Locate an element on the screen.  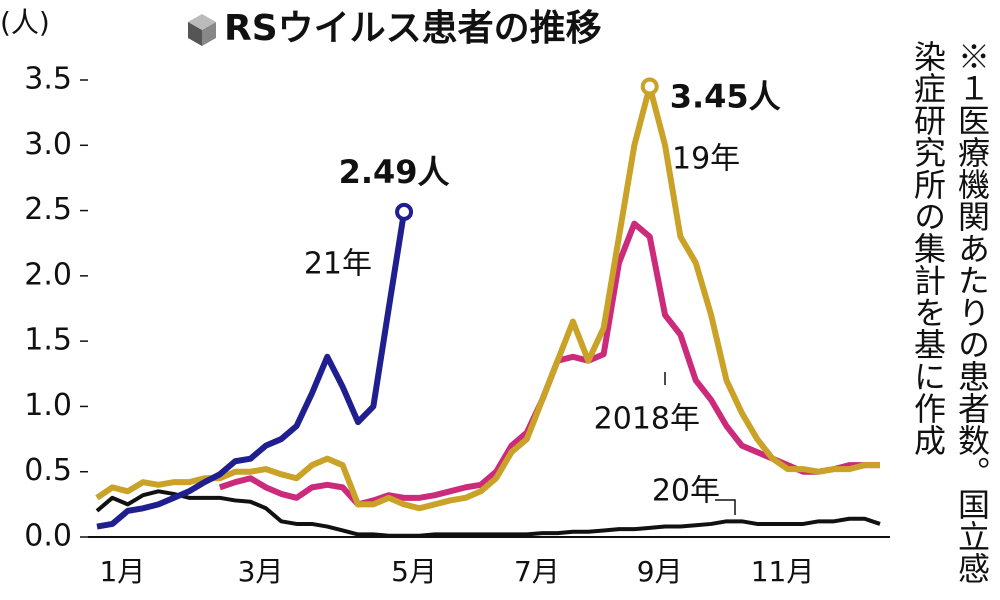
series-label: 21年 is located at coordinates (338, 264).